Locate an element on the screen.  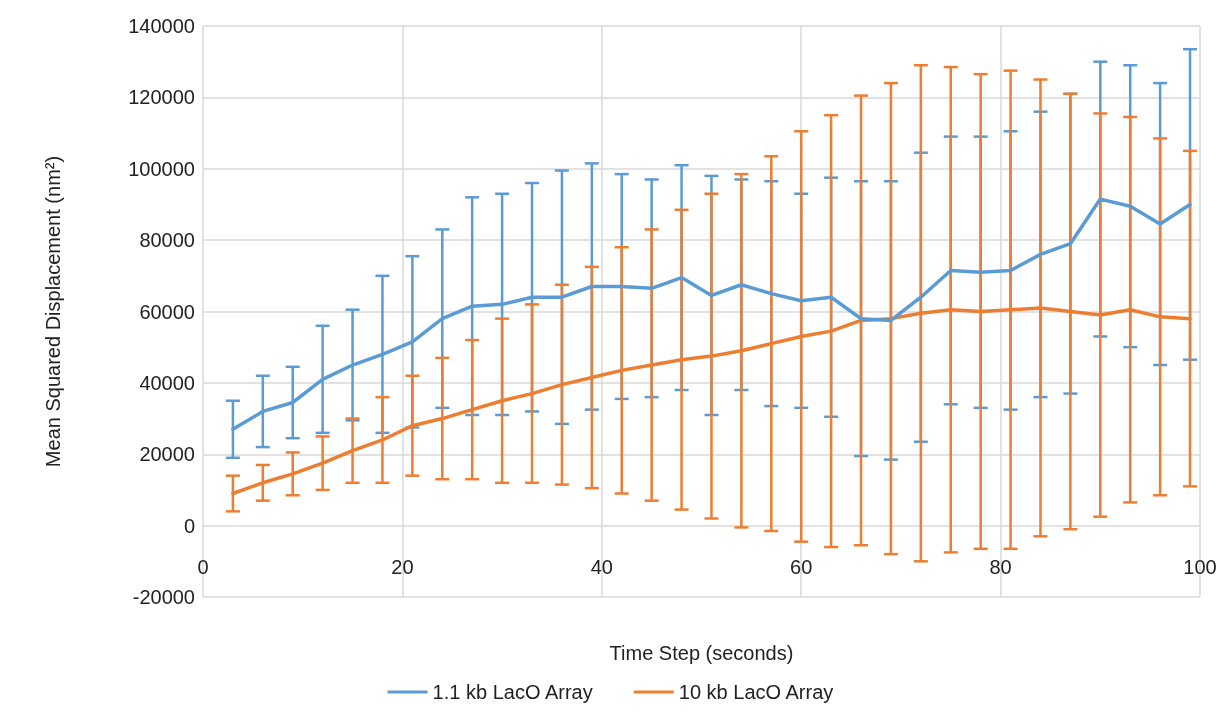
x-tick-label: 80 is located at coordinates (1000, 567).